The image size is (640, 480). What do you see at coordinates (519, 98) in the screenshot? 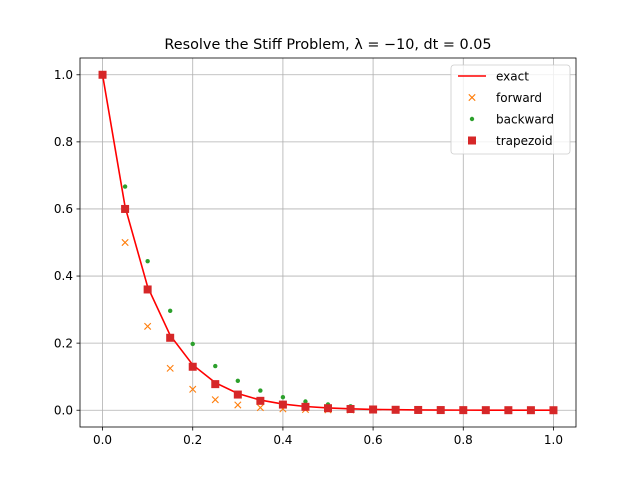
I see `legend-label: forward` at bounding box center [519, 98].